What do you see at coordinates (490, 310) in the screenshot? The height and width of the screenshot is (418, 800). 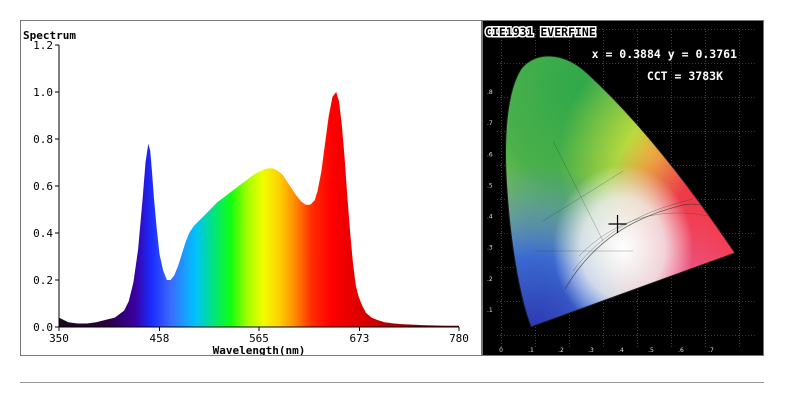 I see `cie-y-tick-label: .1` at bounding box center [490, 310].